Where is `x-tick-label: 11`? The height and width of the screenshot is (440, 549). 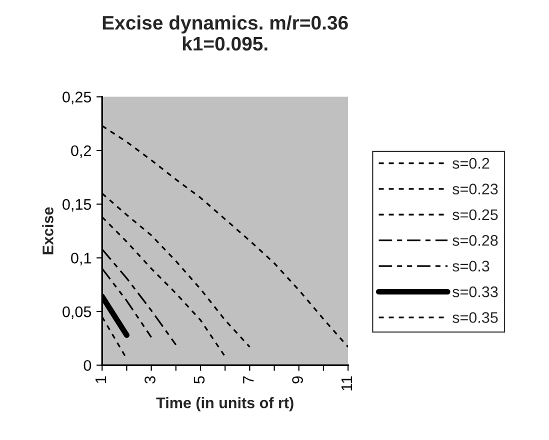
x-tick-label: 11 is located at coordinates (347, 383).